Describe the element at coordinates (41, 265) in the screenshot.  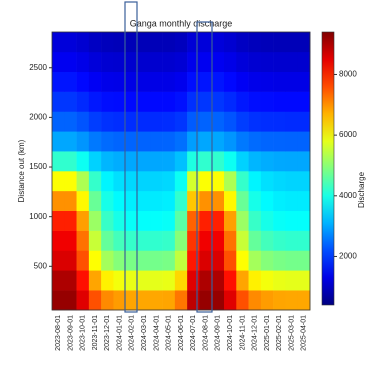
I see `y-tick-label: 500` at that location.